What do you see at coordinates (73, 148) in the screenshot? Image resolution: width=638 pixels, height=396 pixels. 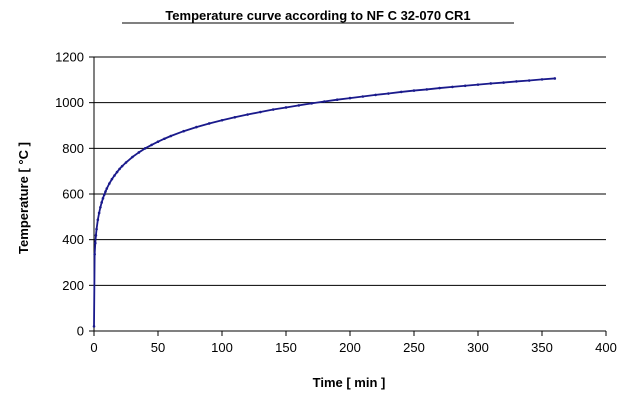 I see `y-tick-label: 800` at bounding box center [73, 148].